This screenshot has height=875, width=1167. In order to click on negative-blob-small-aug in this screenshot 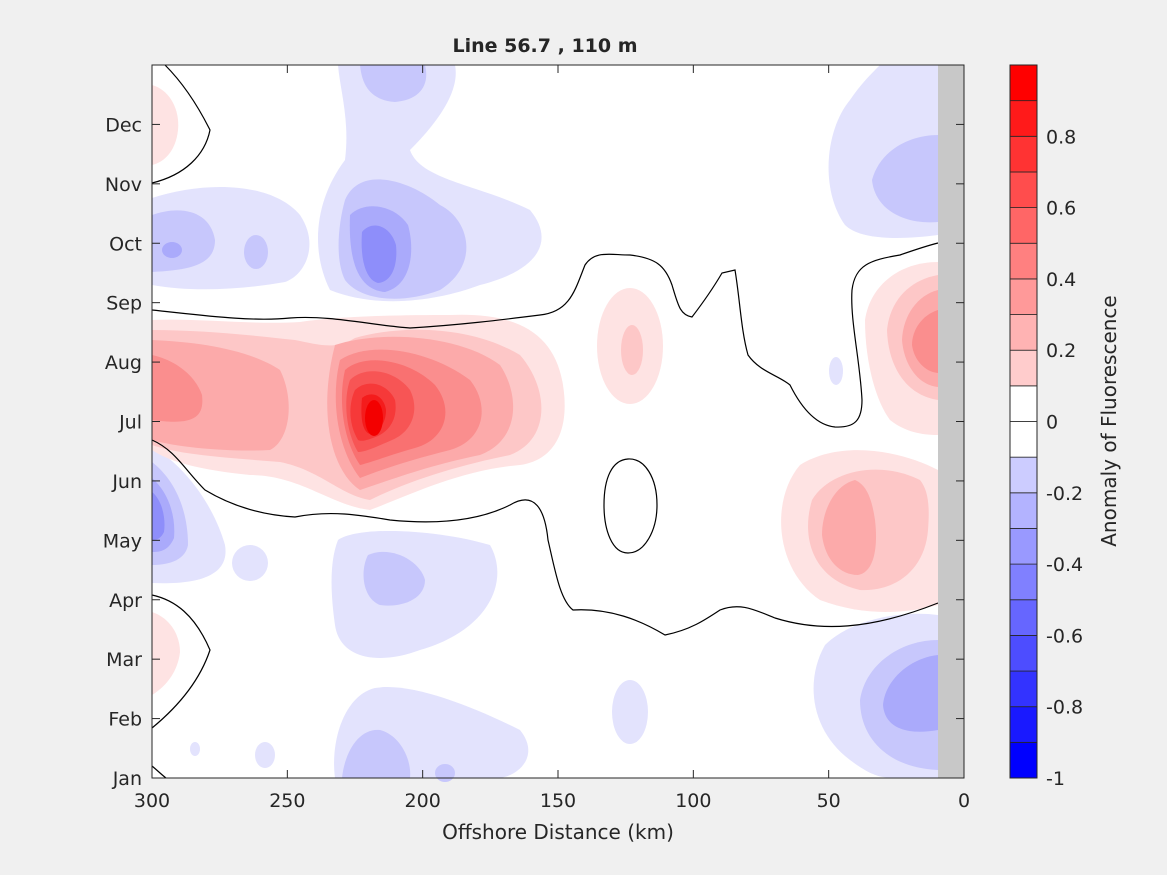, I will do `click(836, 371)`.